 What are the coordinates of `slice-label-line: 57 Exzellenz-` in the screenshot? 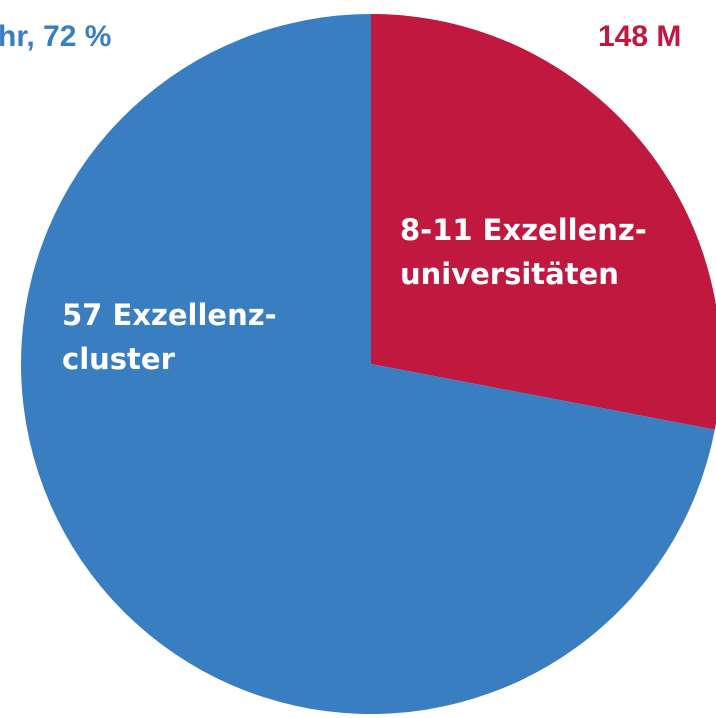 It's located at (169, 315).